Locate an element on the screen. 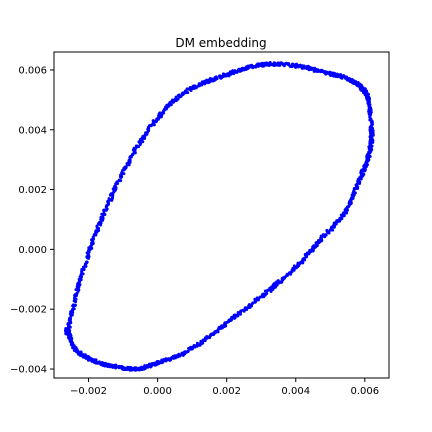  y-tick-label: 0.000 is located at coordinates (32, 250).